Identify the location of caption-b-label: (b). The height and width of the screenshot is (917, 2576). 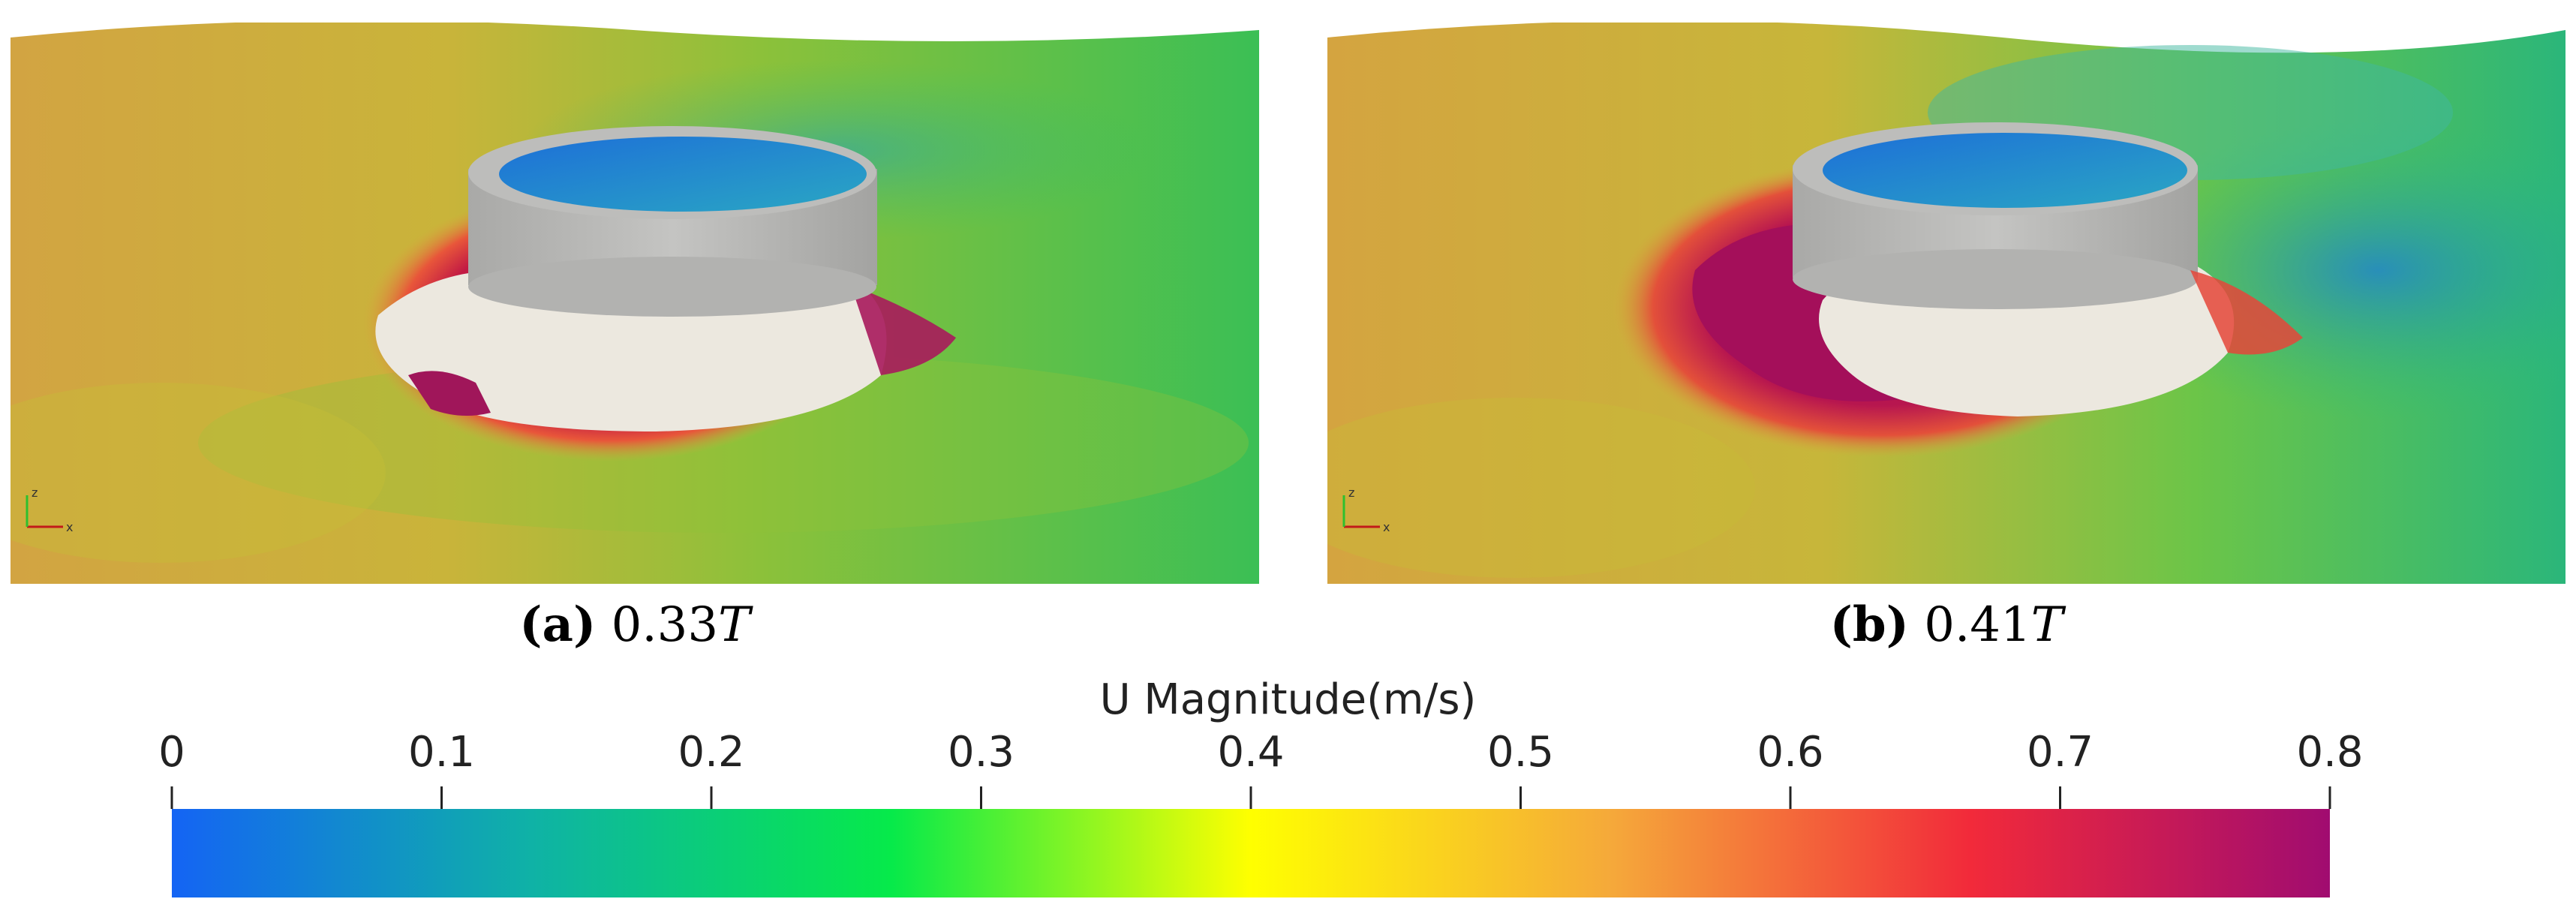
(1869, 625).